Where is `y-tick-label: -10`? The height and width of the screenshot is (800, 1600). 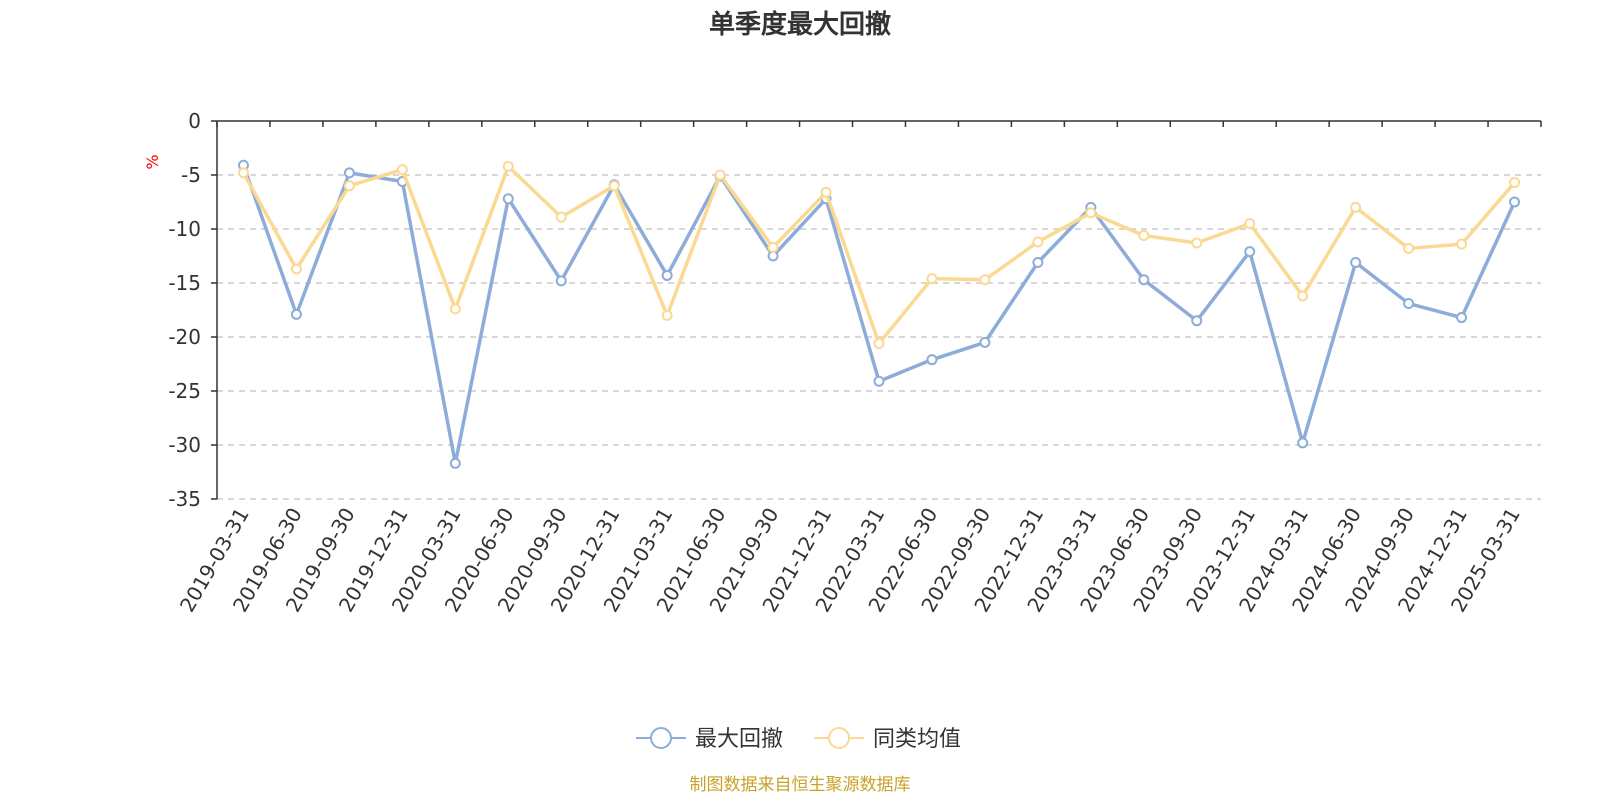
y-tick-label: -10 is located at coordinates (184, 229).